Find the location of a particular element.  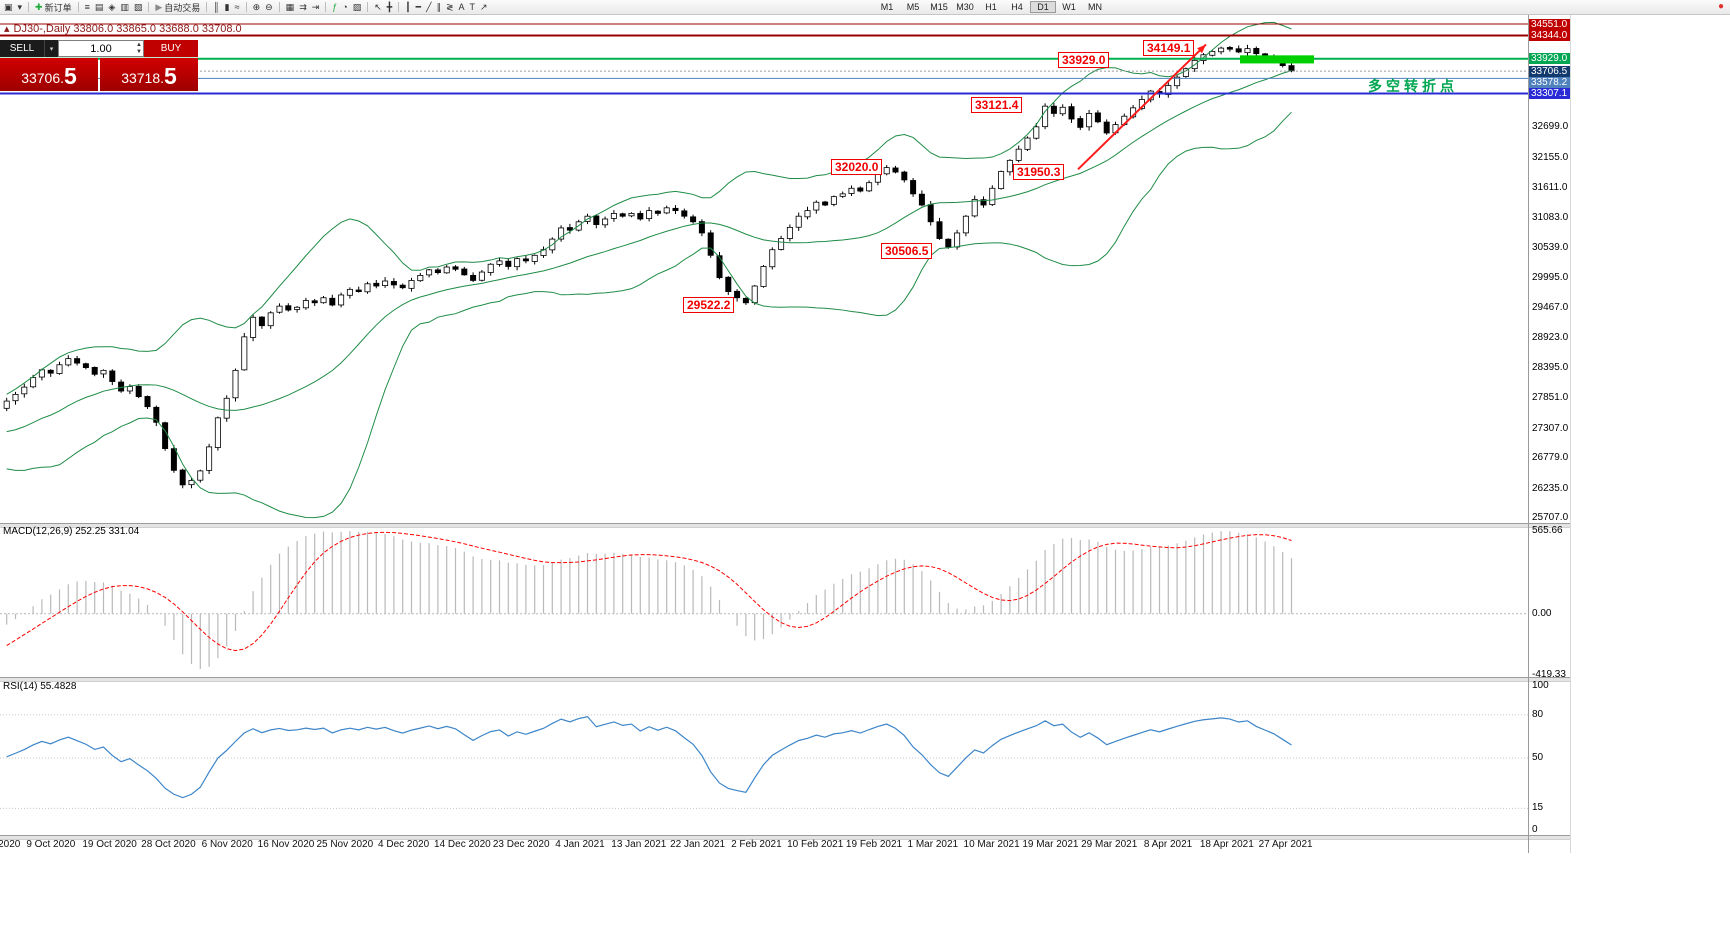

buy-price-button: 33718. 5 is located at coordinates (149, 74).